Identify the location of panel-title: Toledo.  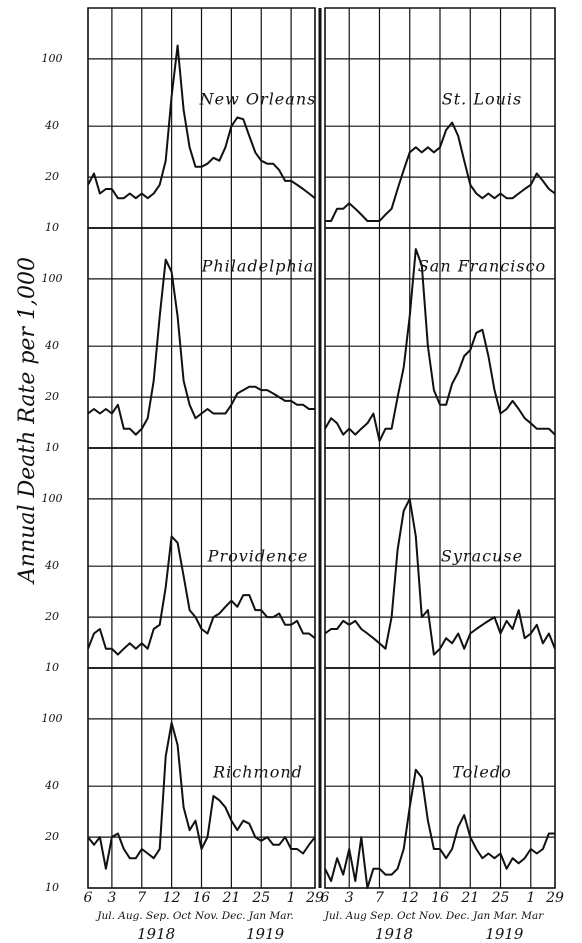
(482, 772).